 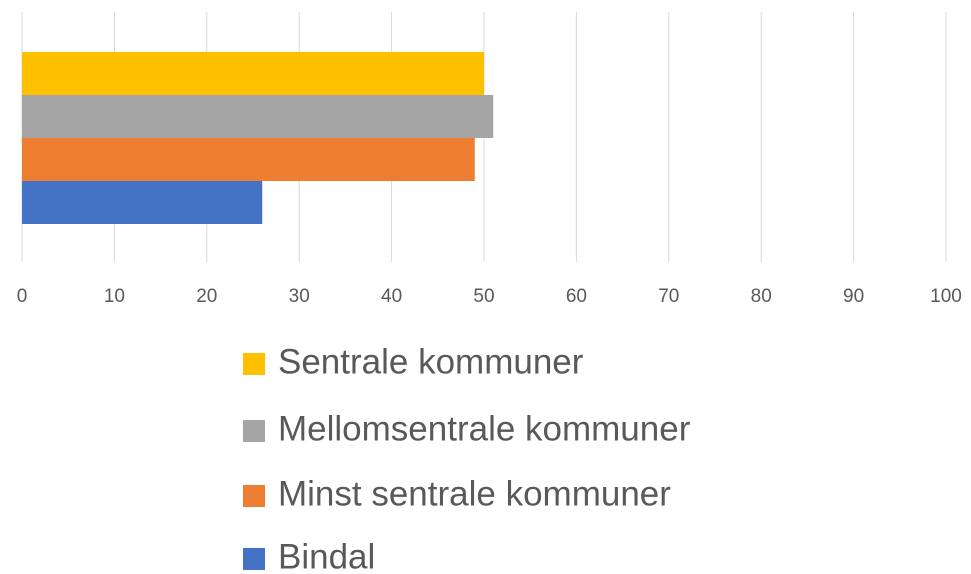 I want to click on legend-label: Bindal, so click(x=326, y=555).